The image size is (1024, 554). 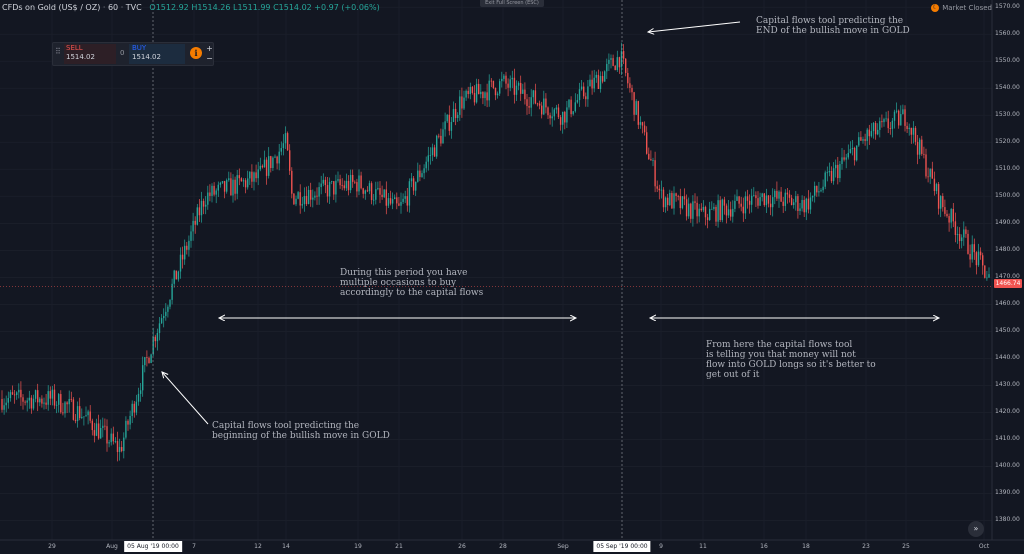 What do you see at coordinates (1007, 331) in the screenshot?
I see `price-tick-label: 1450.00` at bounding box center [1007, 331].